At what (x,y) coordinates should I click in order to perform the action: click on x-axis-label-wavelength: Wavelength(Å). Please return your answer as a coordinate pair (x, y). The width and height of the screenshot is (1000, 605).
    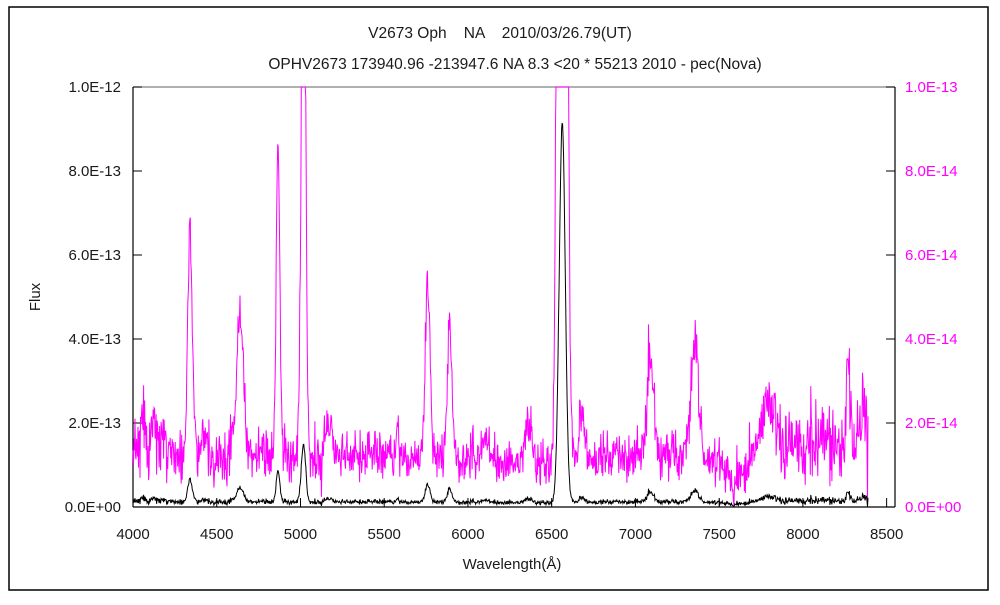
    Looking at the image, I should click on (512, 564).